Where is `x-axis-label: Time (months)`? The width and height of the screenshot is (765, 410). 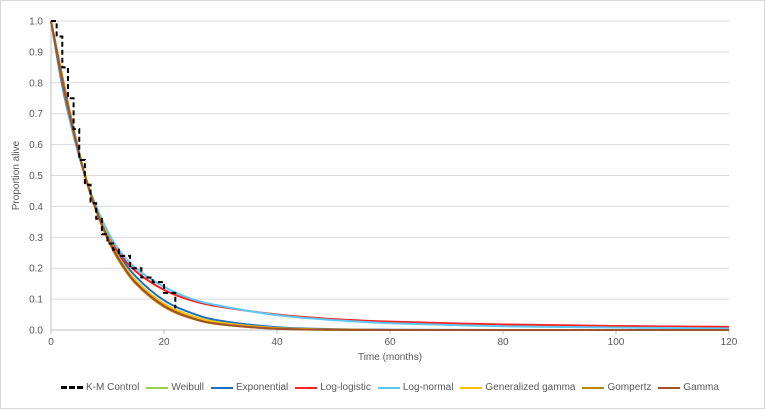 x-axis-label: Time (months) is located at coordinates (390, 357).